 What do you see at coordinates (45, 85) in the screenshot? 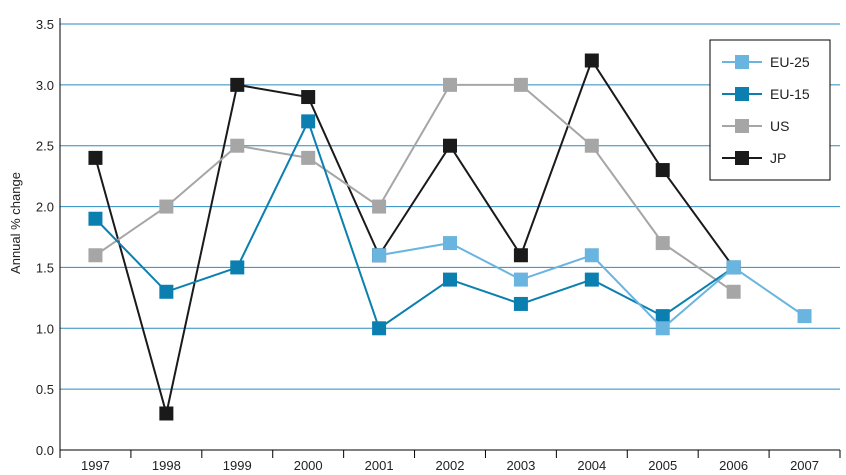
I see `y-tick-label: 3.0` at bounding box center [45, 85].